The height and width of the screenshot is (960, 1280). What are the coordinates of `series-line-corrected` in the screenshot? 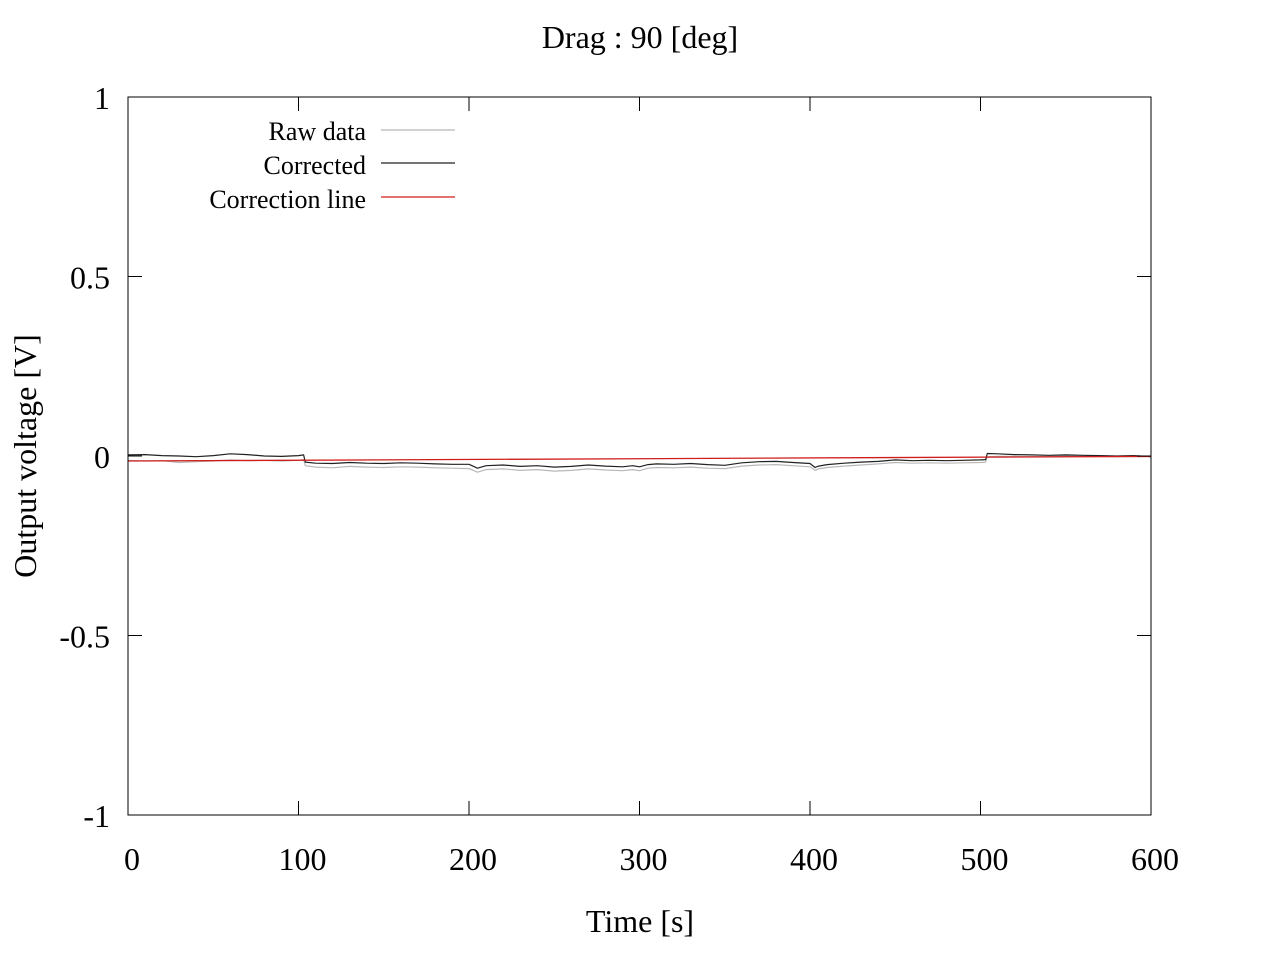 It's located at (639, 460).